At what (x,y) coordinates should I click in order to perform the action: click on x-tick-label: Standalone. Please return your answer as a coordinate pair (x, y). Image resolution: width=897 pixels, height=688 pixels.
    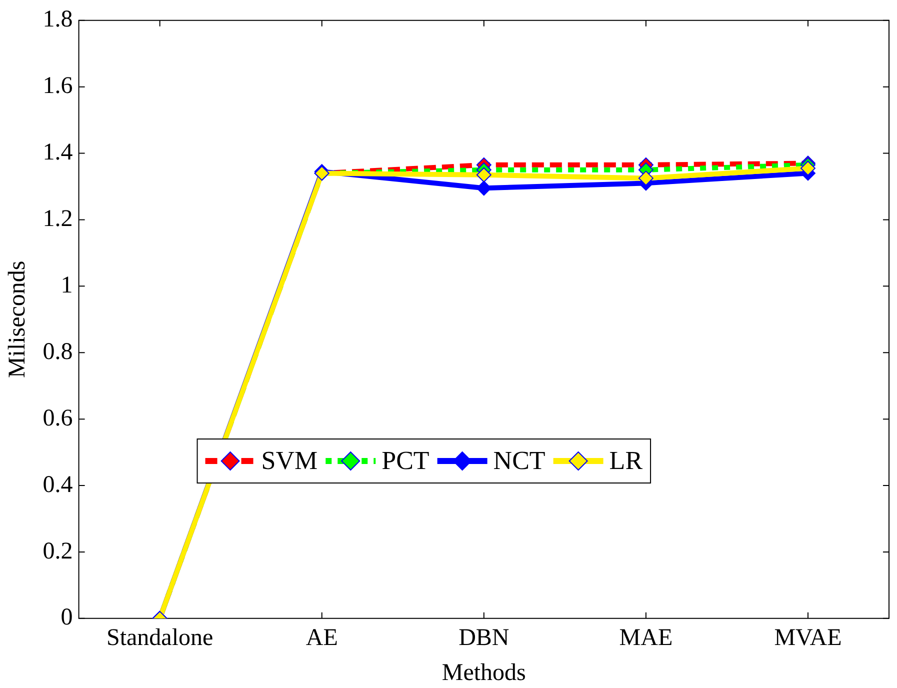
    Looking at the image, I should click on (160, 638).